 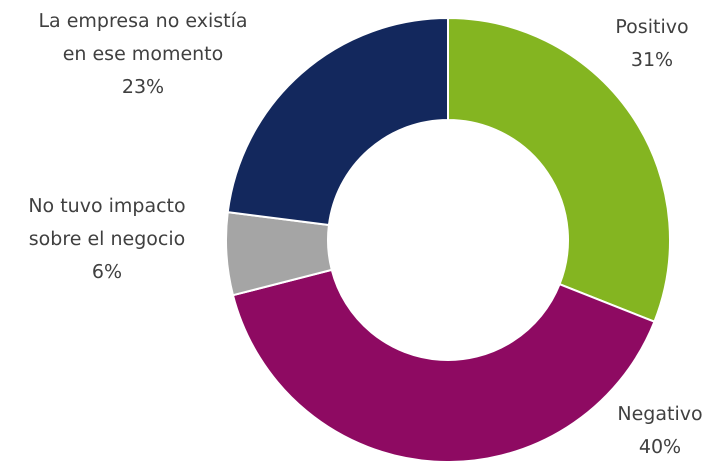 What do you see at coordinates (652, 60) in the screenshot?
I see `data-label: 31%` at bounding box center [652, 60].